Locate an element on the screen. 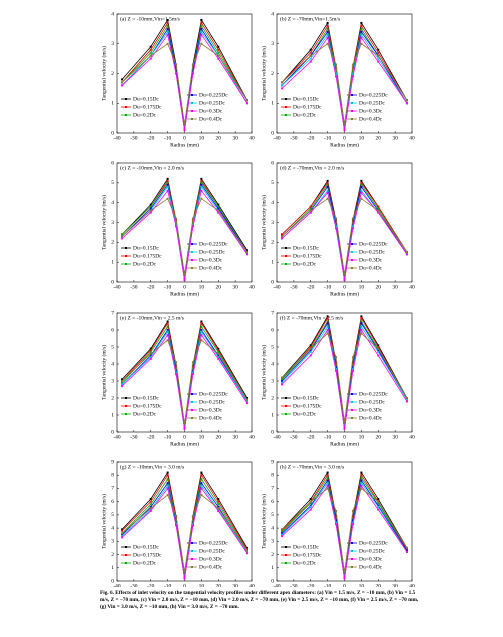 The width and height of the screenshot is (503, 637). legend-label: Du=0.15Dc is located at coordinates (146, 547).